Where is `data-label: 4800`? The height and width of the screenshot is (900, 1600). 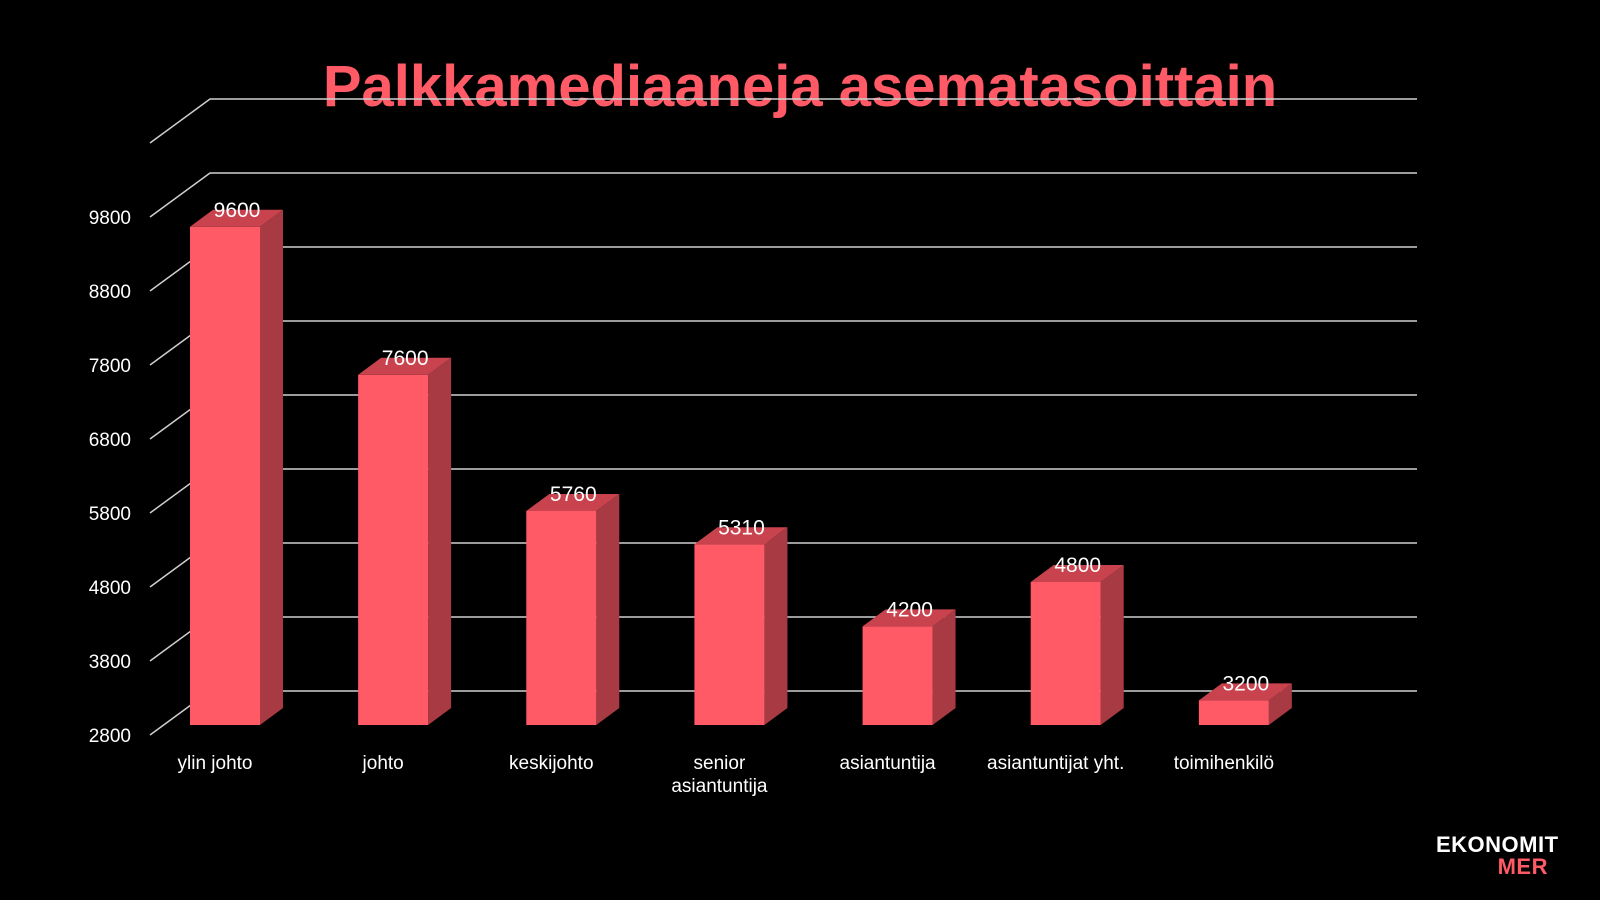 data-label: 4800 is located at coordinates (1077, 565).